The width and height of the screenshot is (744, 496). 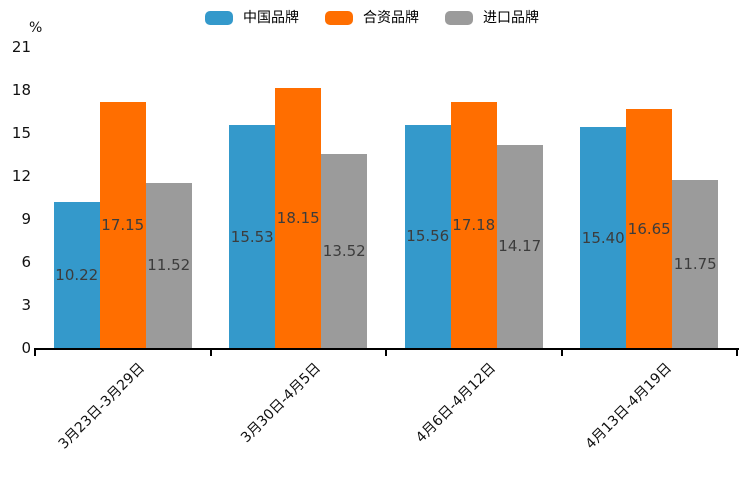 I want to click on y-tick-label: 21, so click(x=21, y=47).